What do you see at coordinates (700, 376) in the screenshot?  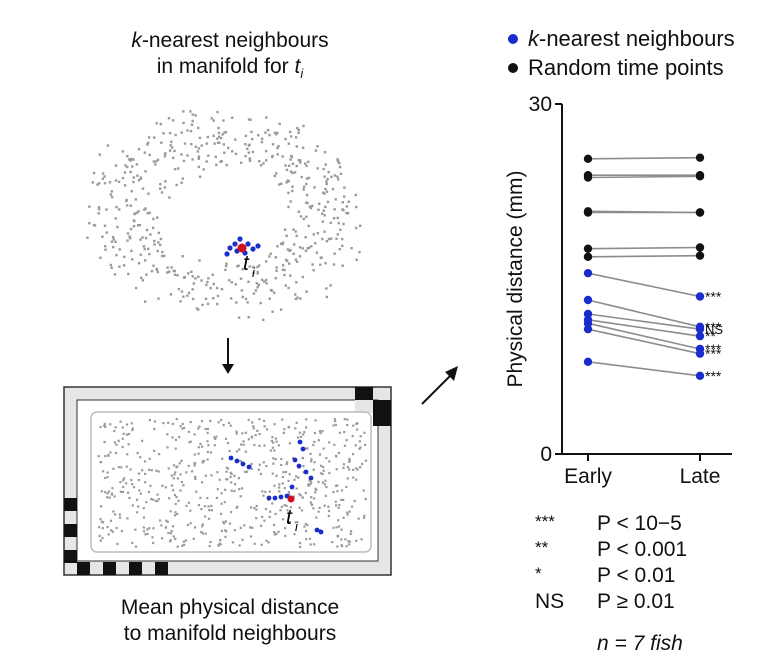 I see `data-point` at bounding box center [700, 376].